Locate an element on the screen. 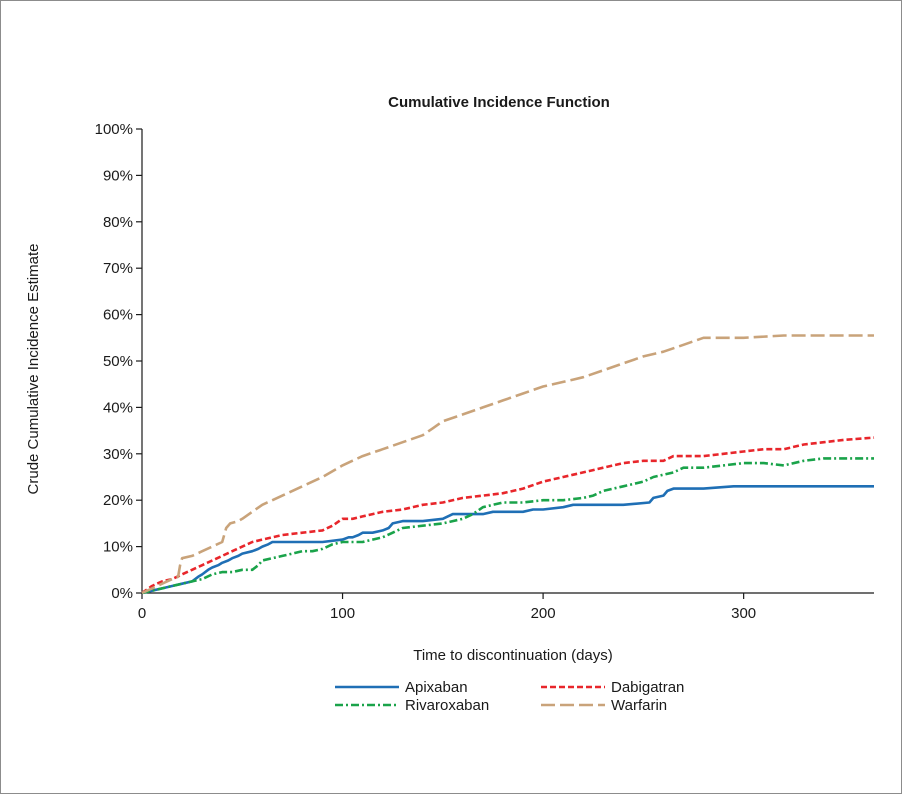 The image size is (903, 795). legend-label-dabigatran: Dabigatran is located at coordinates (647, 687).